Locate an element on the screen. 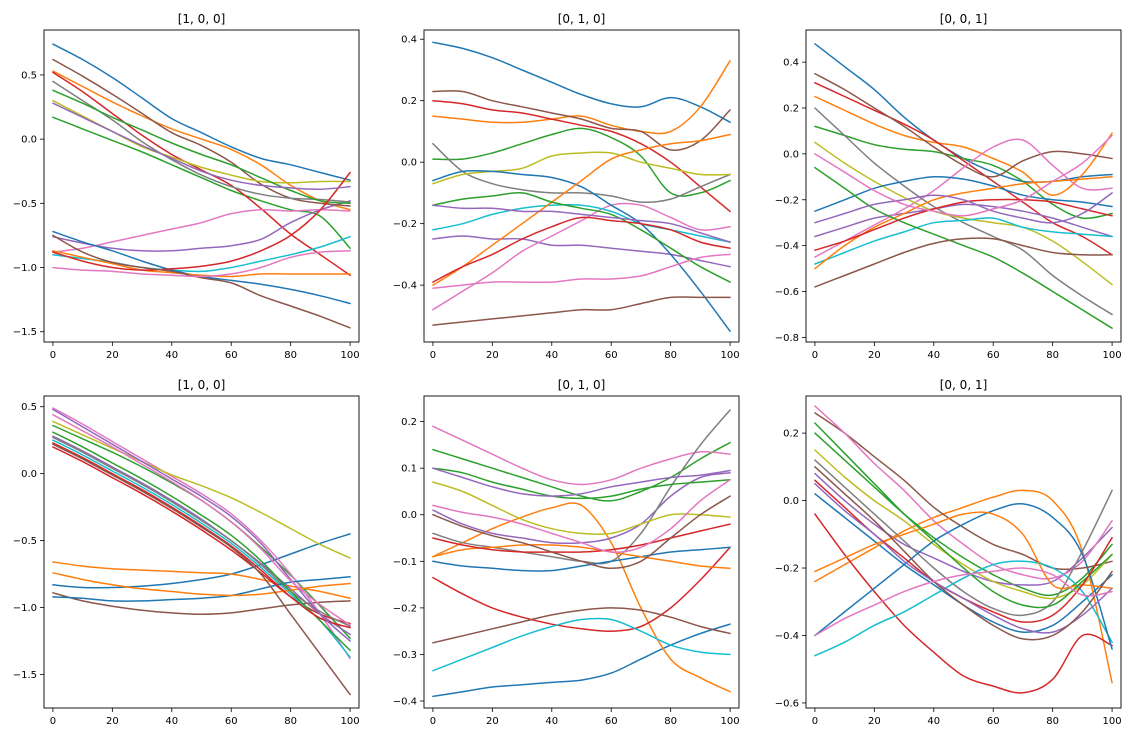 The width and height of the screenshot is (1124, 734). panel-top-center: [0, 1, 0] 0 20 40 60 80 100 −0.4 −0.2 0.0 0.2 0.4 is located at coordinates (566, 186).